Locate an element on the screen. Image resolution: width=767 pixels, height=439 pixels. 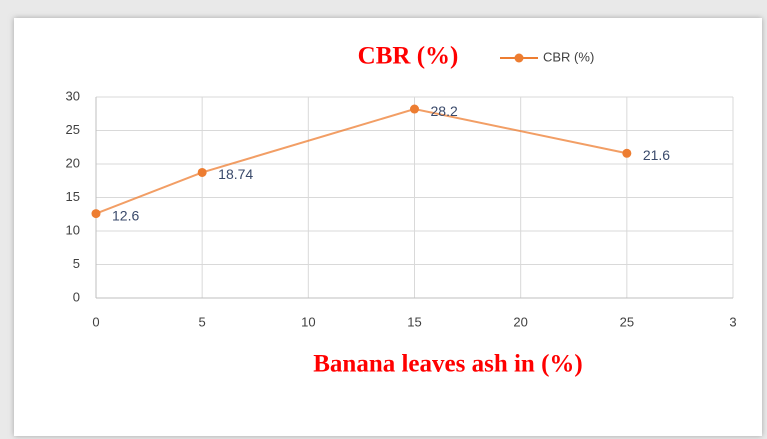
chart-title: CBR (%) is located at coordinates (408, 56).